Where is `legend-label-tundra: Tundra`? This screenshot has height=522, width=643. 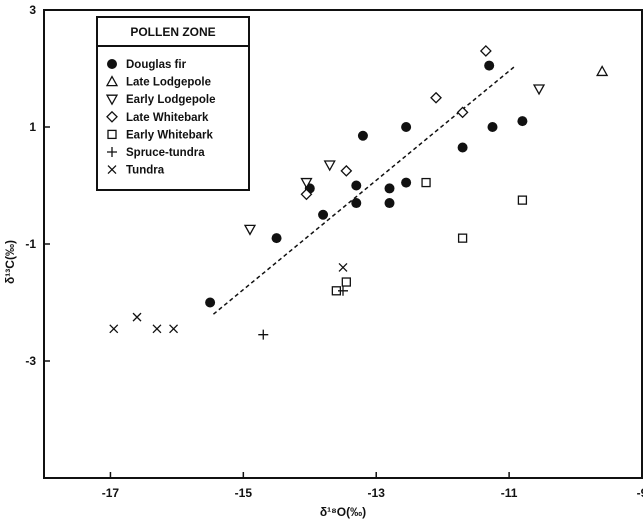
legend-label-tundra: Tundra is located at coordinates (145, 171).